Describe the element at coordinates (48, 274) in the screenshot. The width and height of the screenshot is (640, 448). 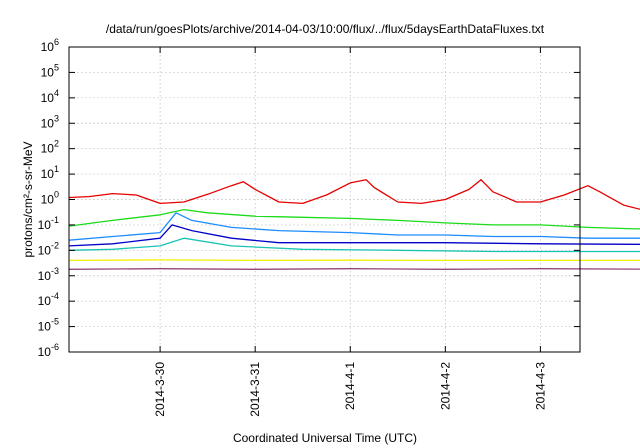
I see `y-tick-label: 10⁻³` at that location.